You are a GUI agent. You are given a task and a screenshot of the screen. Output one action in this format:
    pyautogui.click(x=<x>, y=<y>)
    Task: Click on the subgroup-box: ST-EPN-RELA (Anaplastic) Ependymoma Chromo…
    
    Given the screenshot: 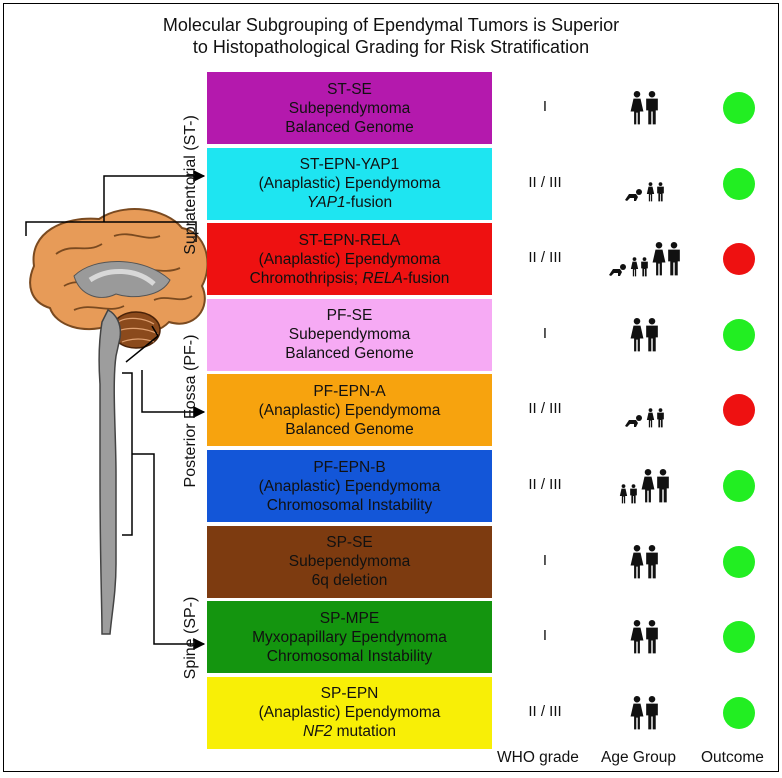 What is the action you would take?
    pyautogui.click(x=349, y=259)
    